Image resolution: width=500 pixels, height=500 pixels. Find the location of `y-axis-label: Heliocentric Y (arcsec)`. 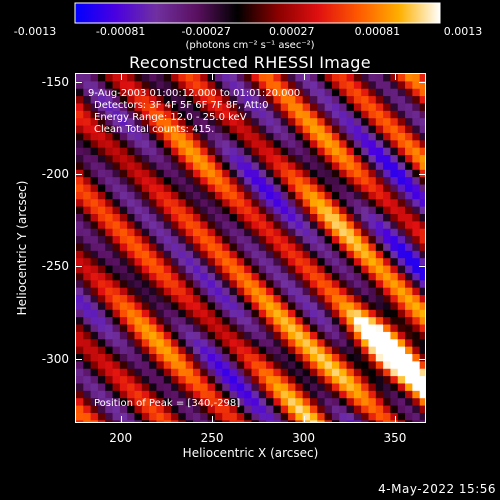

y-axis-label: Heliocentric Y (arcsec) is located at coordinates (22, 248).